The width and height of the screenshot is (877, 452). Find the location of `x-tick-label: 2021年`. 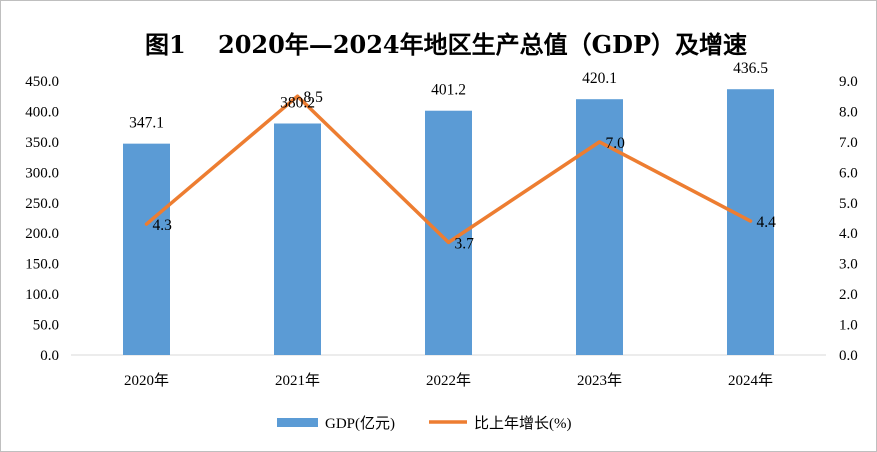

x-tick-label: 2021年 is located at coordinates (297, 380).